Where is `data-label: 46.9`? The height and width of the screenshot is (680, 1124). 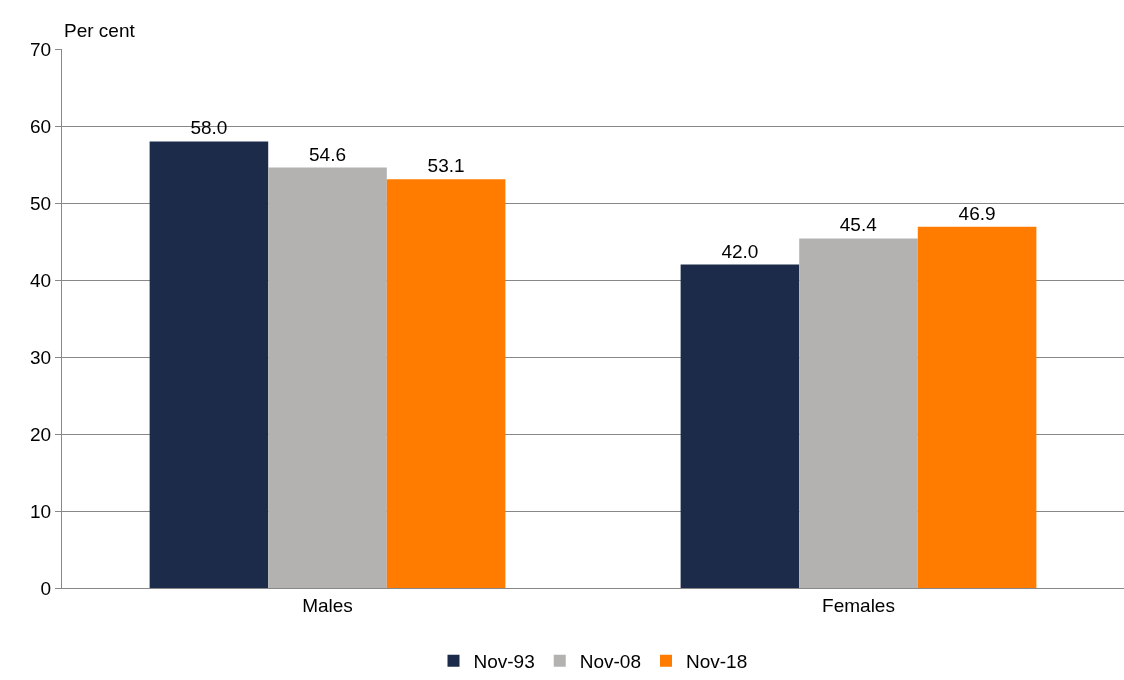
data-label: 46.9 is located at coordinates (977, 213).